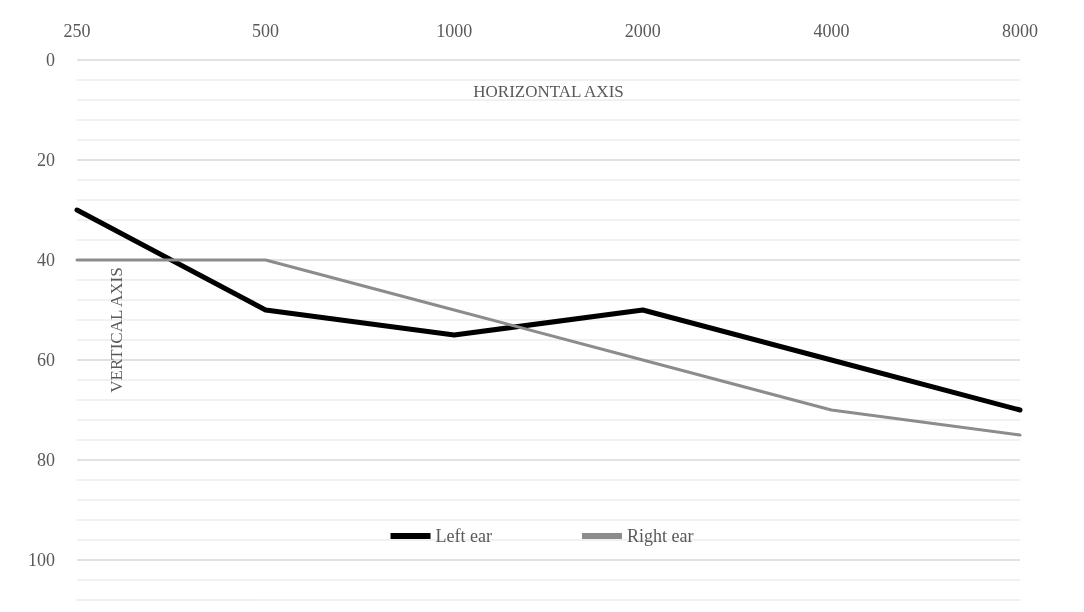 This screenshot has width=1084, height=612. Describe the element at coordinates (77, 31) in the screenshot. I see `x-tick-label: 250` at that location.